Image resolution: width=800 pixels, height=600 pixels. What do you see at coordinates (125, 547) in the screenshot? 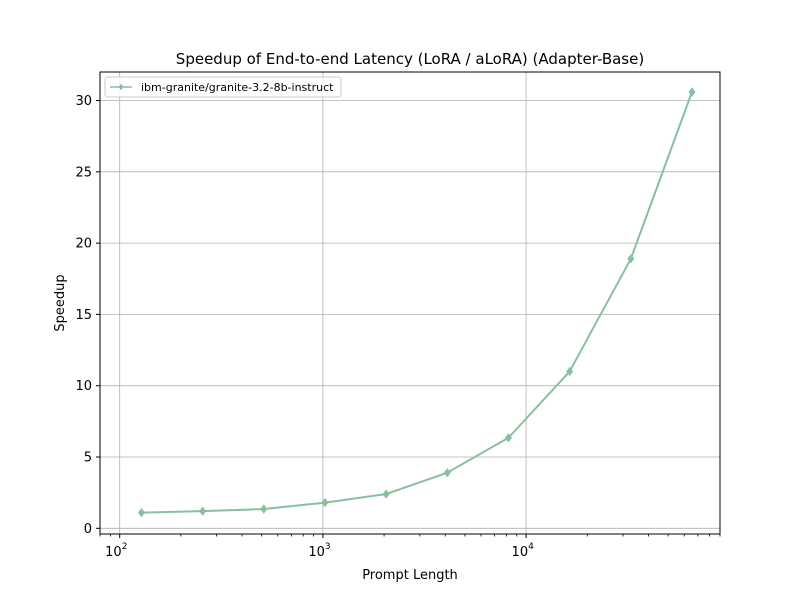
I see `x-tick-label-exponent: 2` at bounding box center [125, 547].